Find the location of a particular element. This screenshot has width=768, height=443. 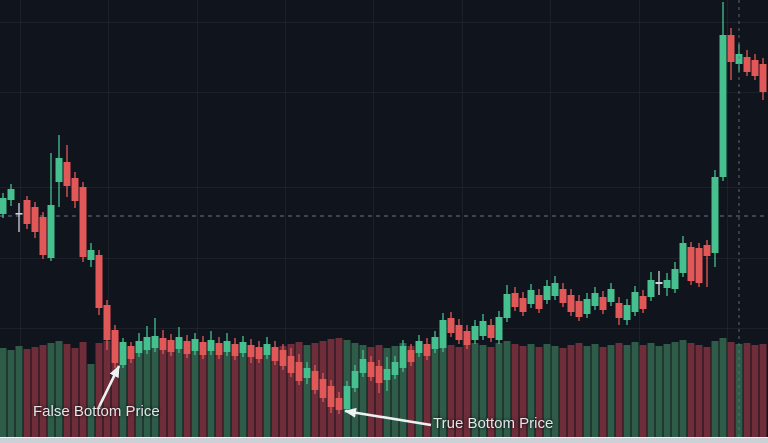

annotation-false-bottom-label: False Bottom Price is located at coordinates (96, 411).